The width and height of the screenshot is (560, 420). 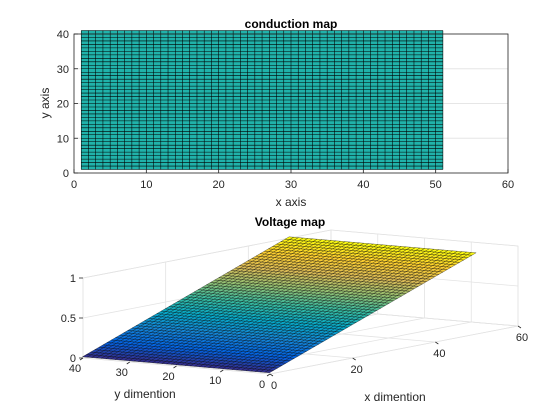 I want to click on conduction-map-xtick-label: 40, so click(x=363, y=185).